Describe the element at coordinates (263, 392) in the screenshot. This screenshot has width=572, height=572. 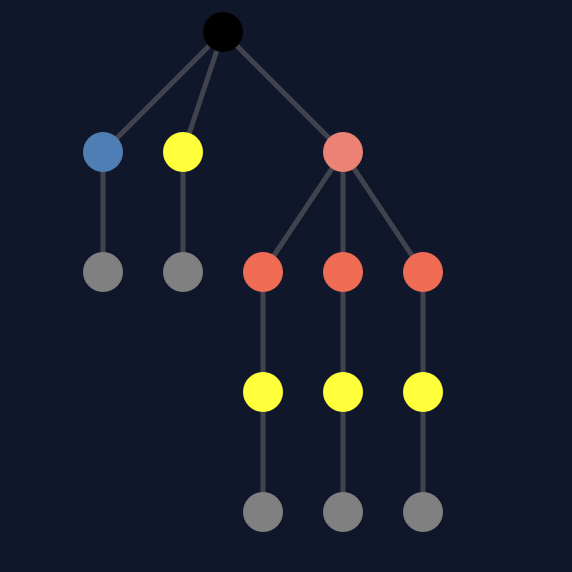
I see `tree-node-c1a` at that location.